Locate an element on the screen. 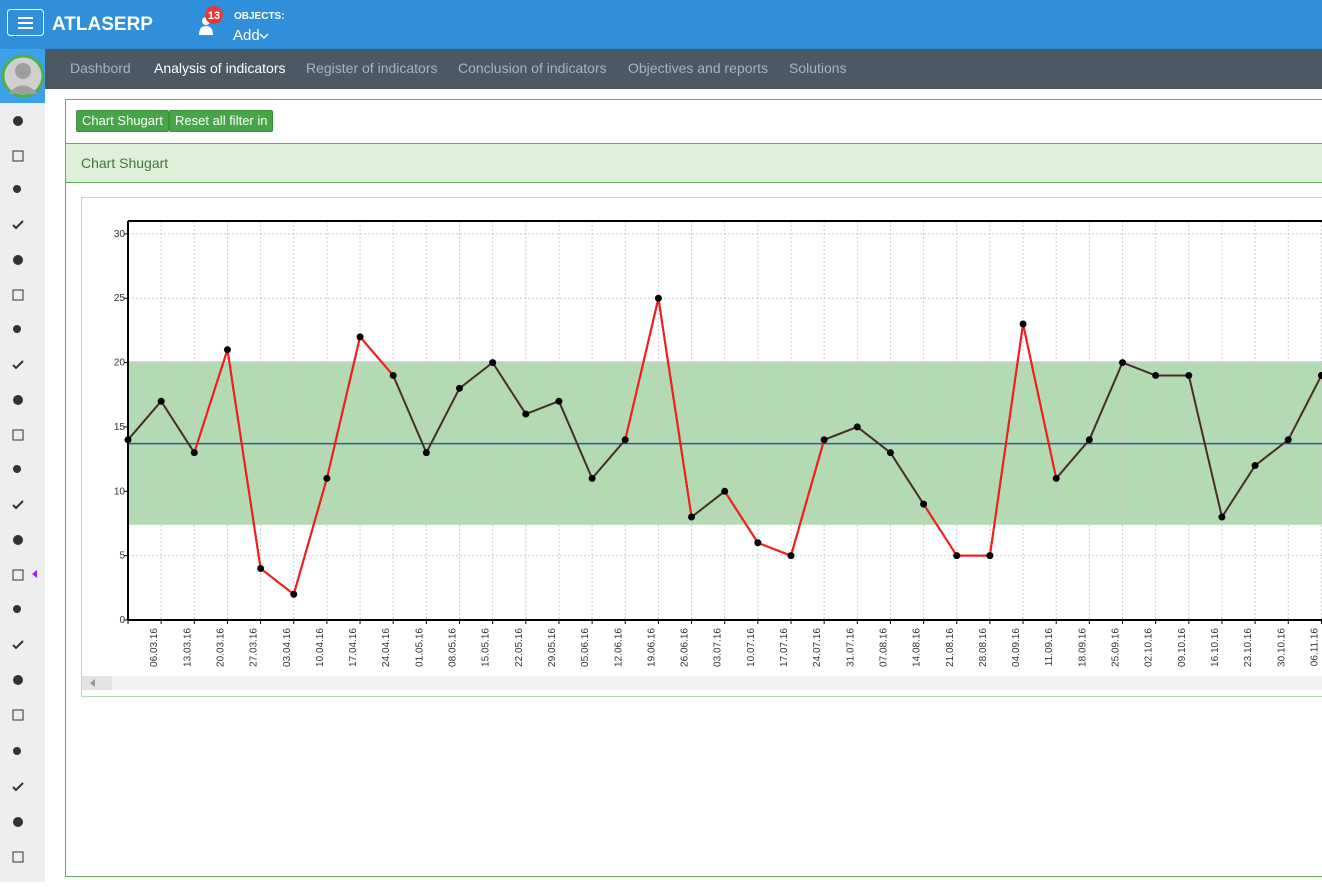  x-tick-label: 29.05.16 is located at coordinates (552, 647).